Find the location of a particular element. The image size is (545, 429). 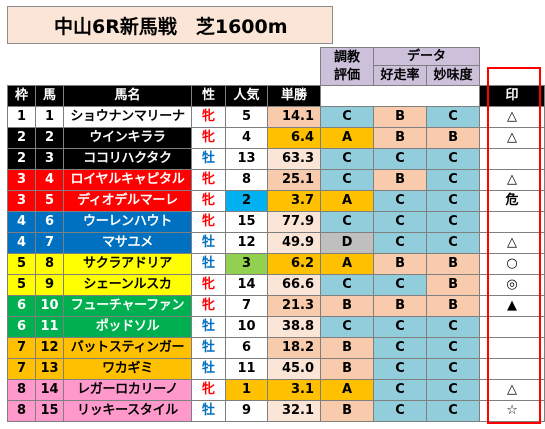

table-row: 7 12 バットスティンガー牡 6 18.2 B C C is located at coordinates (276, 348).